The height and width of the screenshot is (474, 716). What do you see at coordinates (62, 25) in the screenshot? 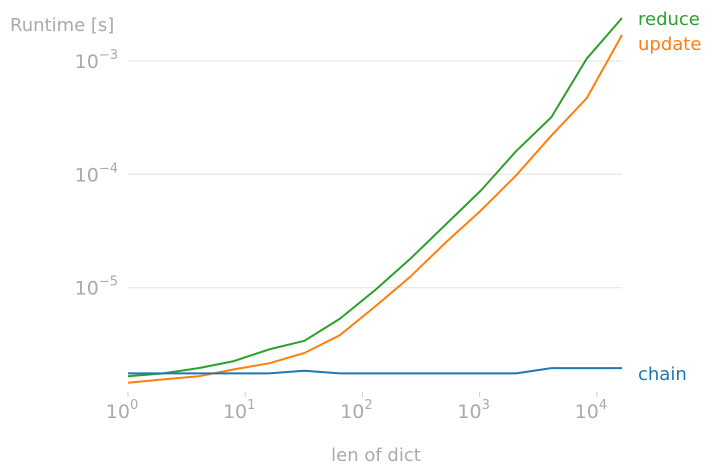
I see `y-axis-label: Runtime [s]` at bounding box center [62, 25].